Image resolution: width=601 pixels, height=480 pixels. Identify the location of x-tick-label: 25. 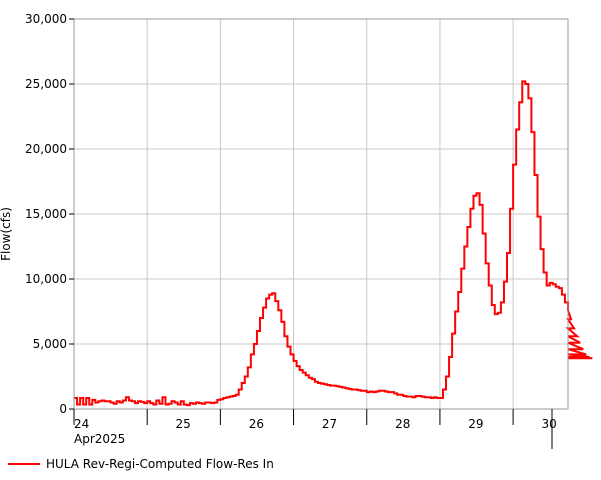
(183, 424).